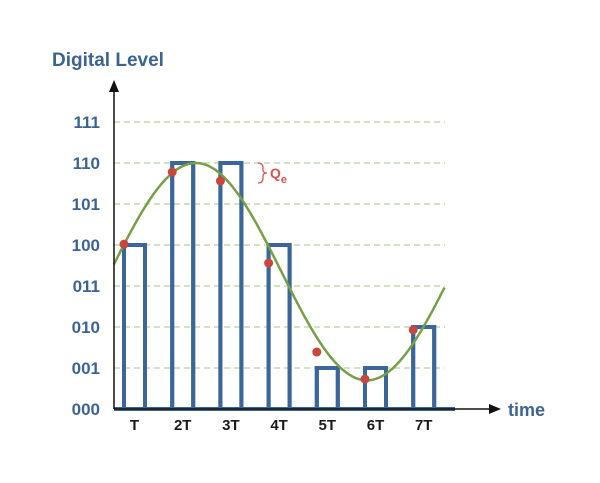  I want to click on qe-annotation: Qe, so click(278, 175).